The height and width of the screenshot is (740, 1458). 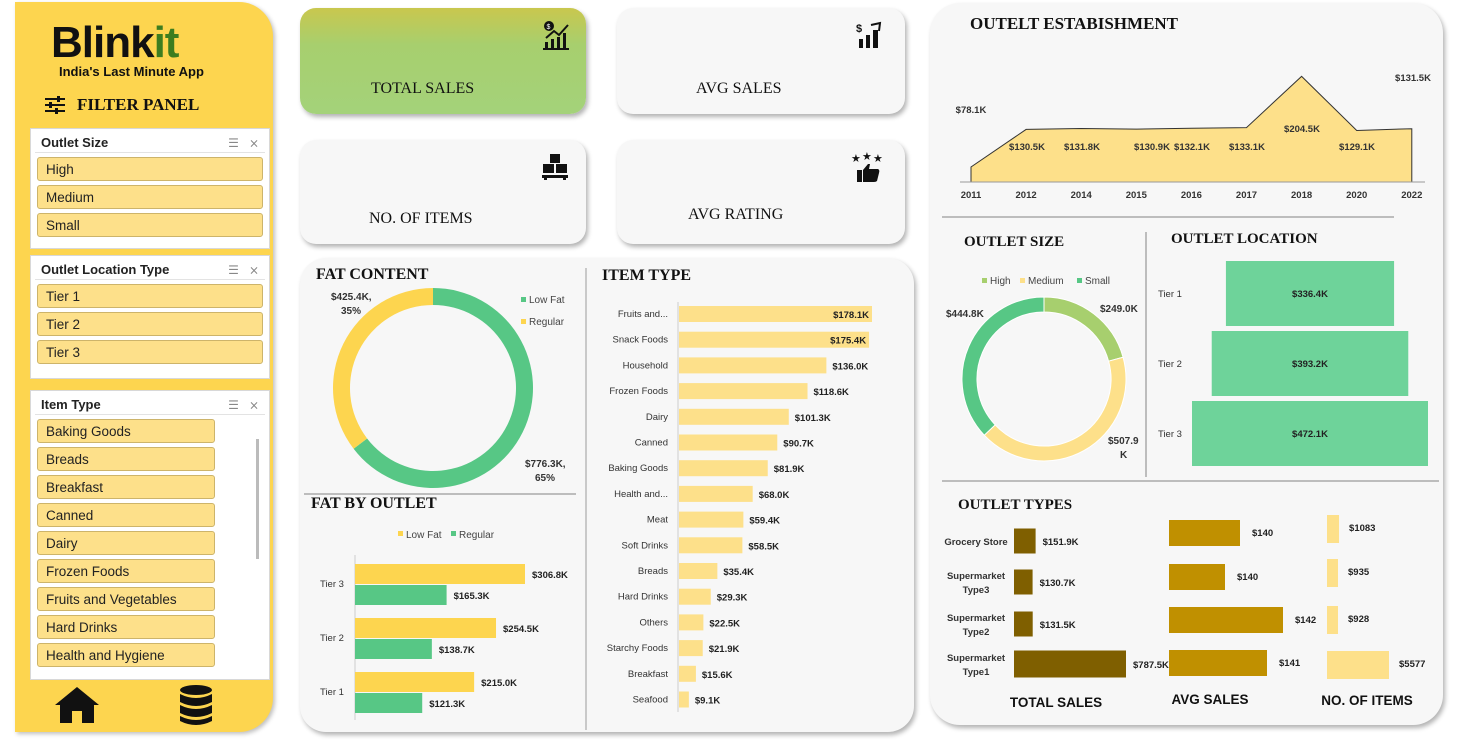 What do you see at coordinates (126, 431) in the screenshot?
I see `slicer-item: Baking Goods` at bounding box center [126, 431].